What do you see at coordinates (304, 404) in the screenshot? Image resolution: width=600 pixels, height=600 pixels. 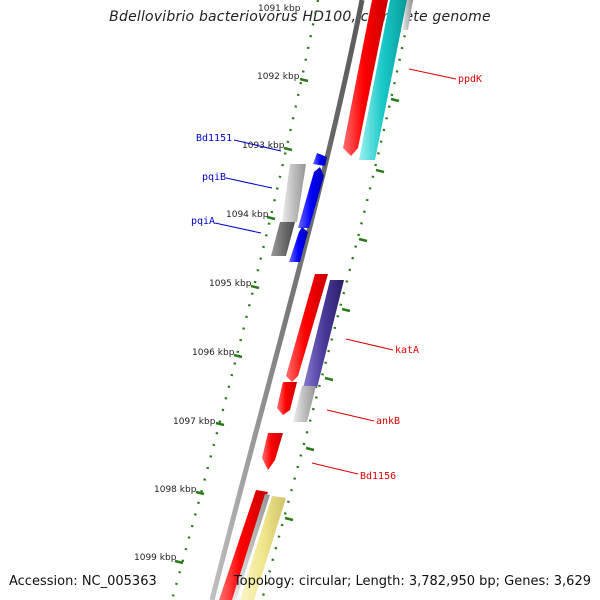 I see `gene-arrow-ankB` at bounding box center [304, 404].